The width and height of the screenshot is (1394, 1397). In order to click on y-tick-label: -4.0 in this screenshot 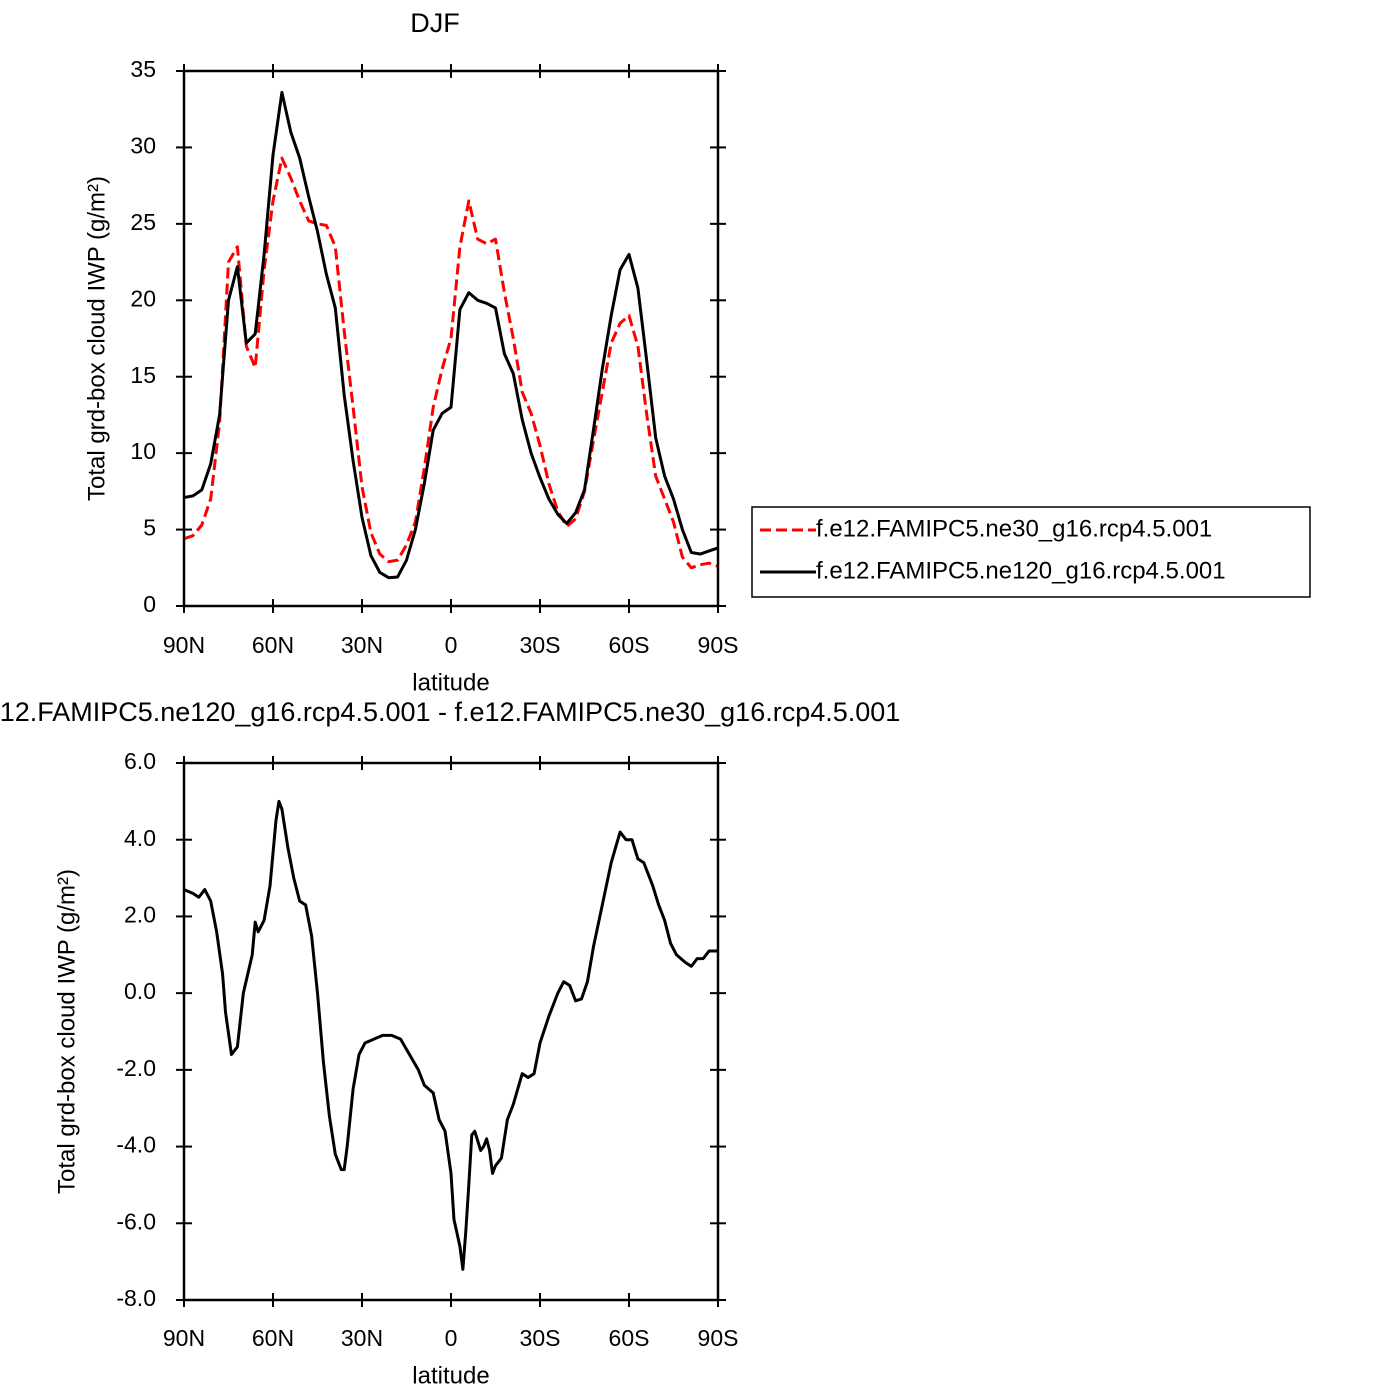, I will do `click(136, 1145)`.